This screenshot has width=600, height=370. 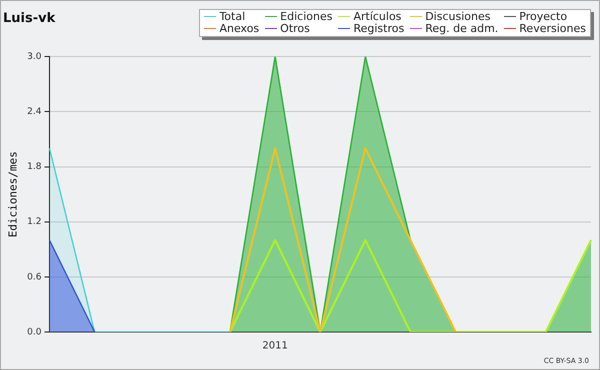 I want to click on y-tick-label: 3.0, so click(x=34, y=57).